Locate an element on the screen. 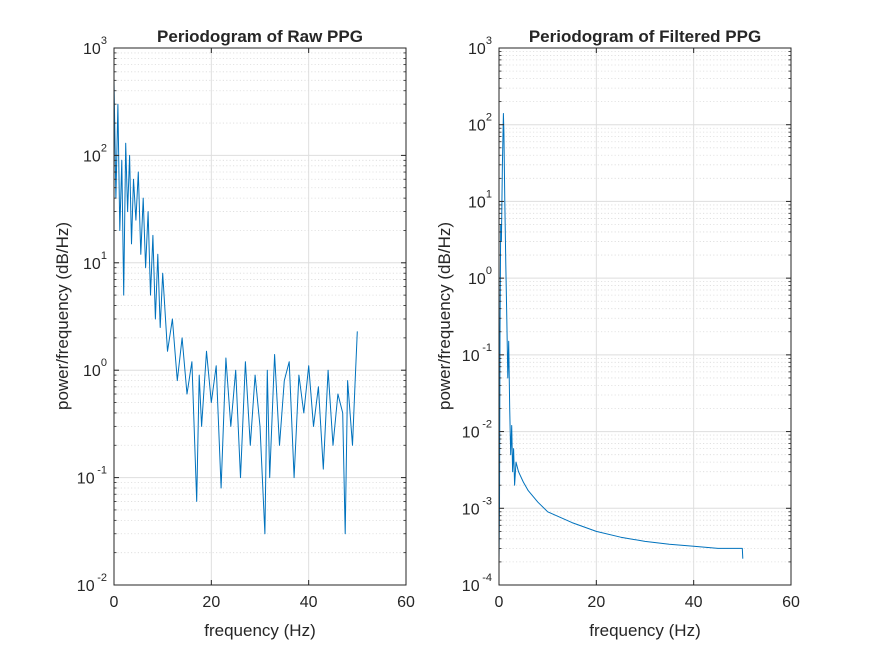  raw-chart-title: Periodogram of Raw PPG is located at coordinates (260, 36).